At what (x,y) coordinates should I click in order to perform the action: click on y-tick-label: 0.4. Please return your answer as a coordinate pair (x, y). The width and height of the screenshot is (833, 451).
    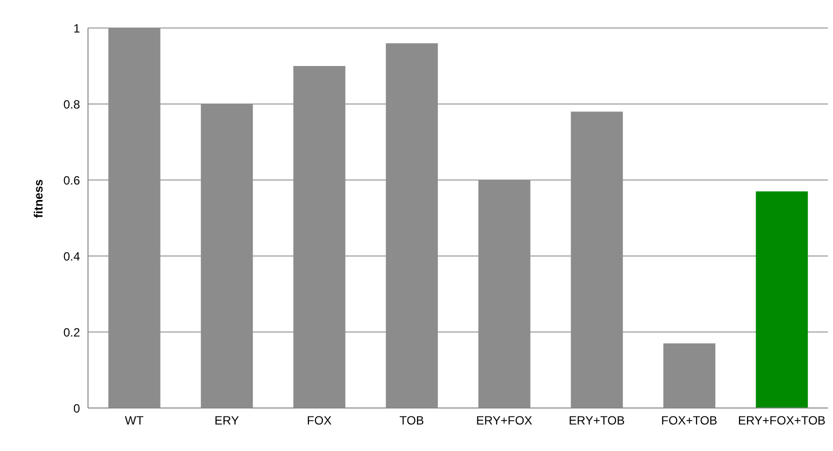
    Looking at the image, I should click on (71, 256).